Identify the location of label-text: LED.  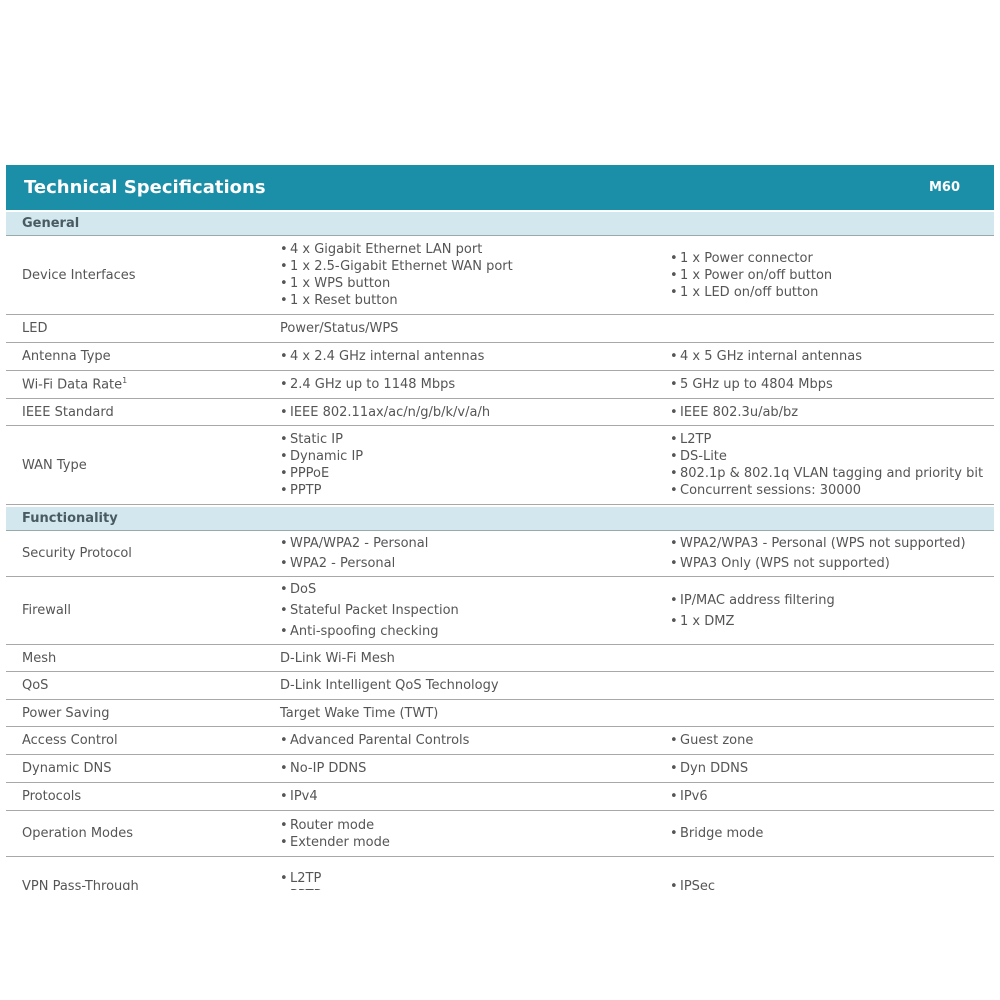
(35, 328).